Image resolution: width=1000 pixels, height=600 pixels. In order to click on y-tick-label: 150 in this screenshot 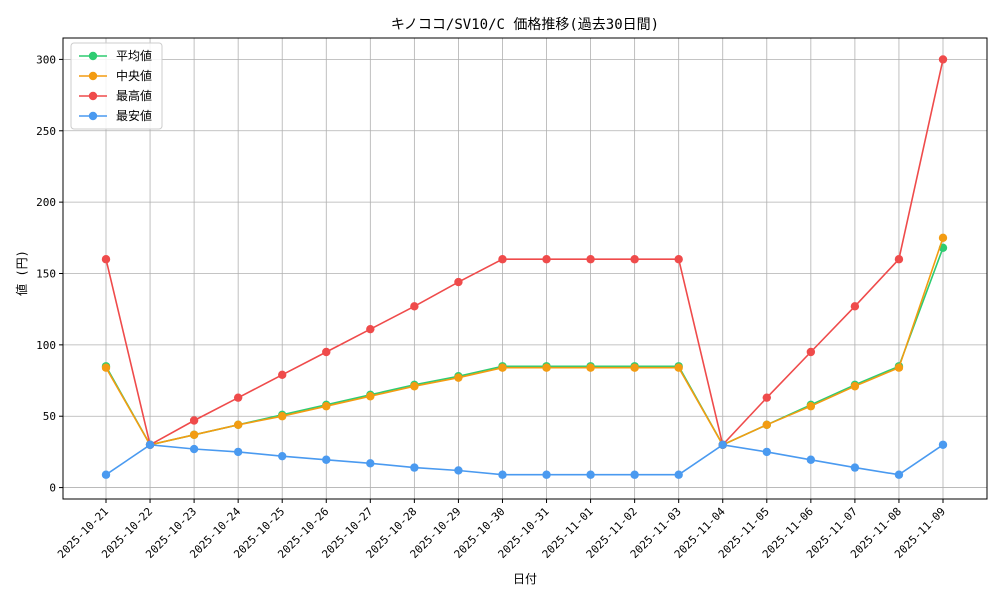, I will do `click(46, 273)`.